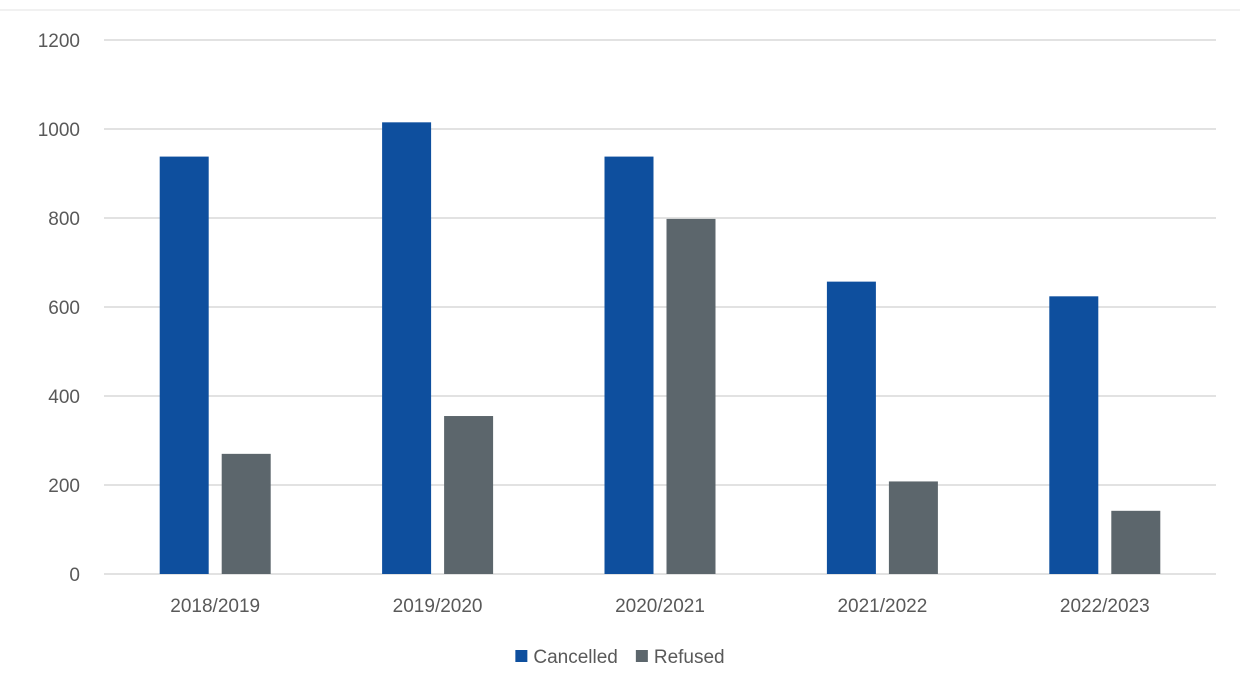 The image size is (1240, 684). Describe the element at coordinates (64, 486) in the screenshot. I see `y-tick-label: 200` at that location.